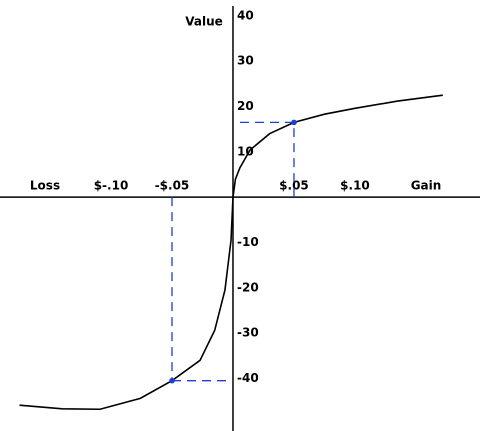  I want to click on x-axis-label-left: Loss, so click(45, 186).